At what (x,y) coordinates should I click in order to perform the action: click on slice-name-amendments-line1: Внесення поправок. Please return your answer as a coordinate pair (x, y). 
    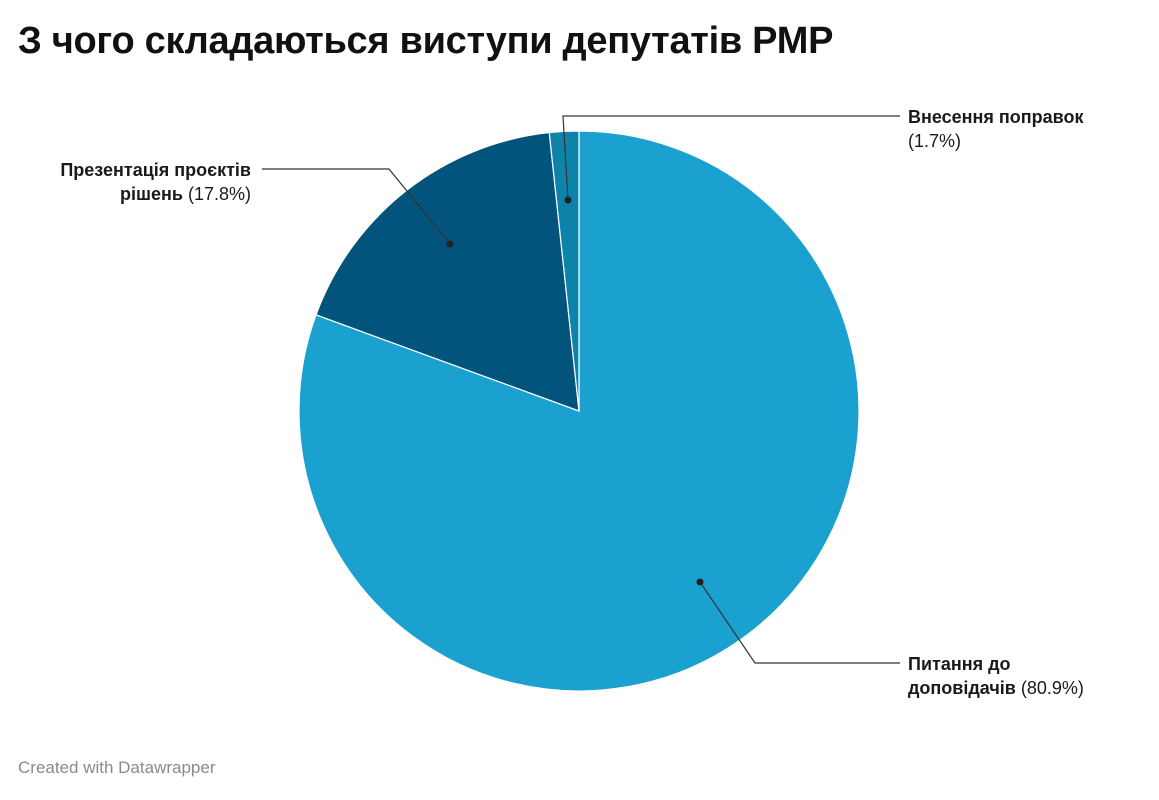
    Looking at the image, I should click on (996, 117).